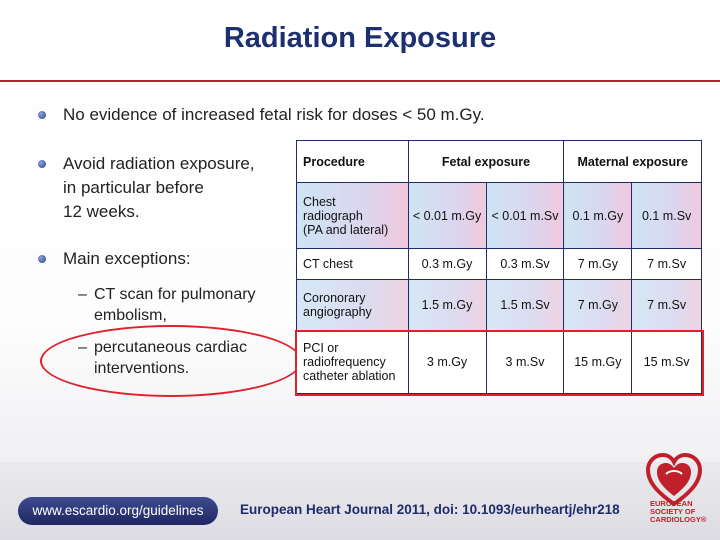  Describe the element at coordinates (360, 81) in the screenshot. I see `title-divider` at that location.